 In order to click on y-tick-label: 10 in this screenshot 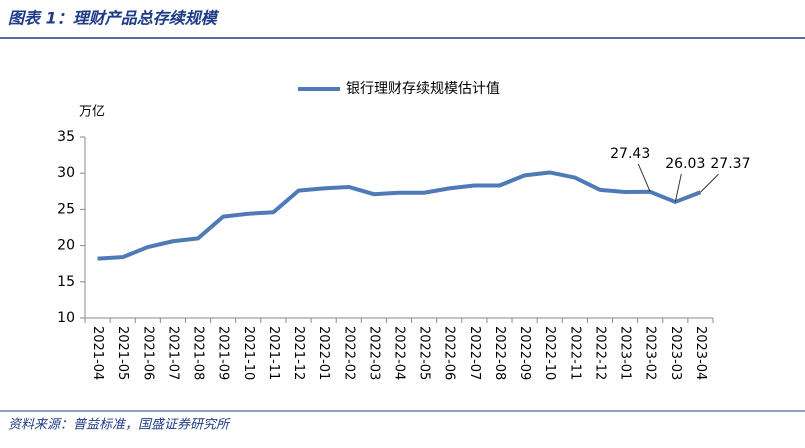, I will do `click(66, 318)`.